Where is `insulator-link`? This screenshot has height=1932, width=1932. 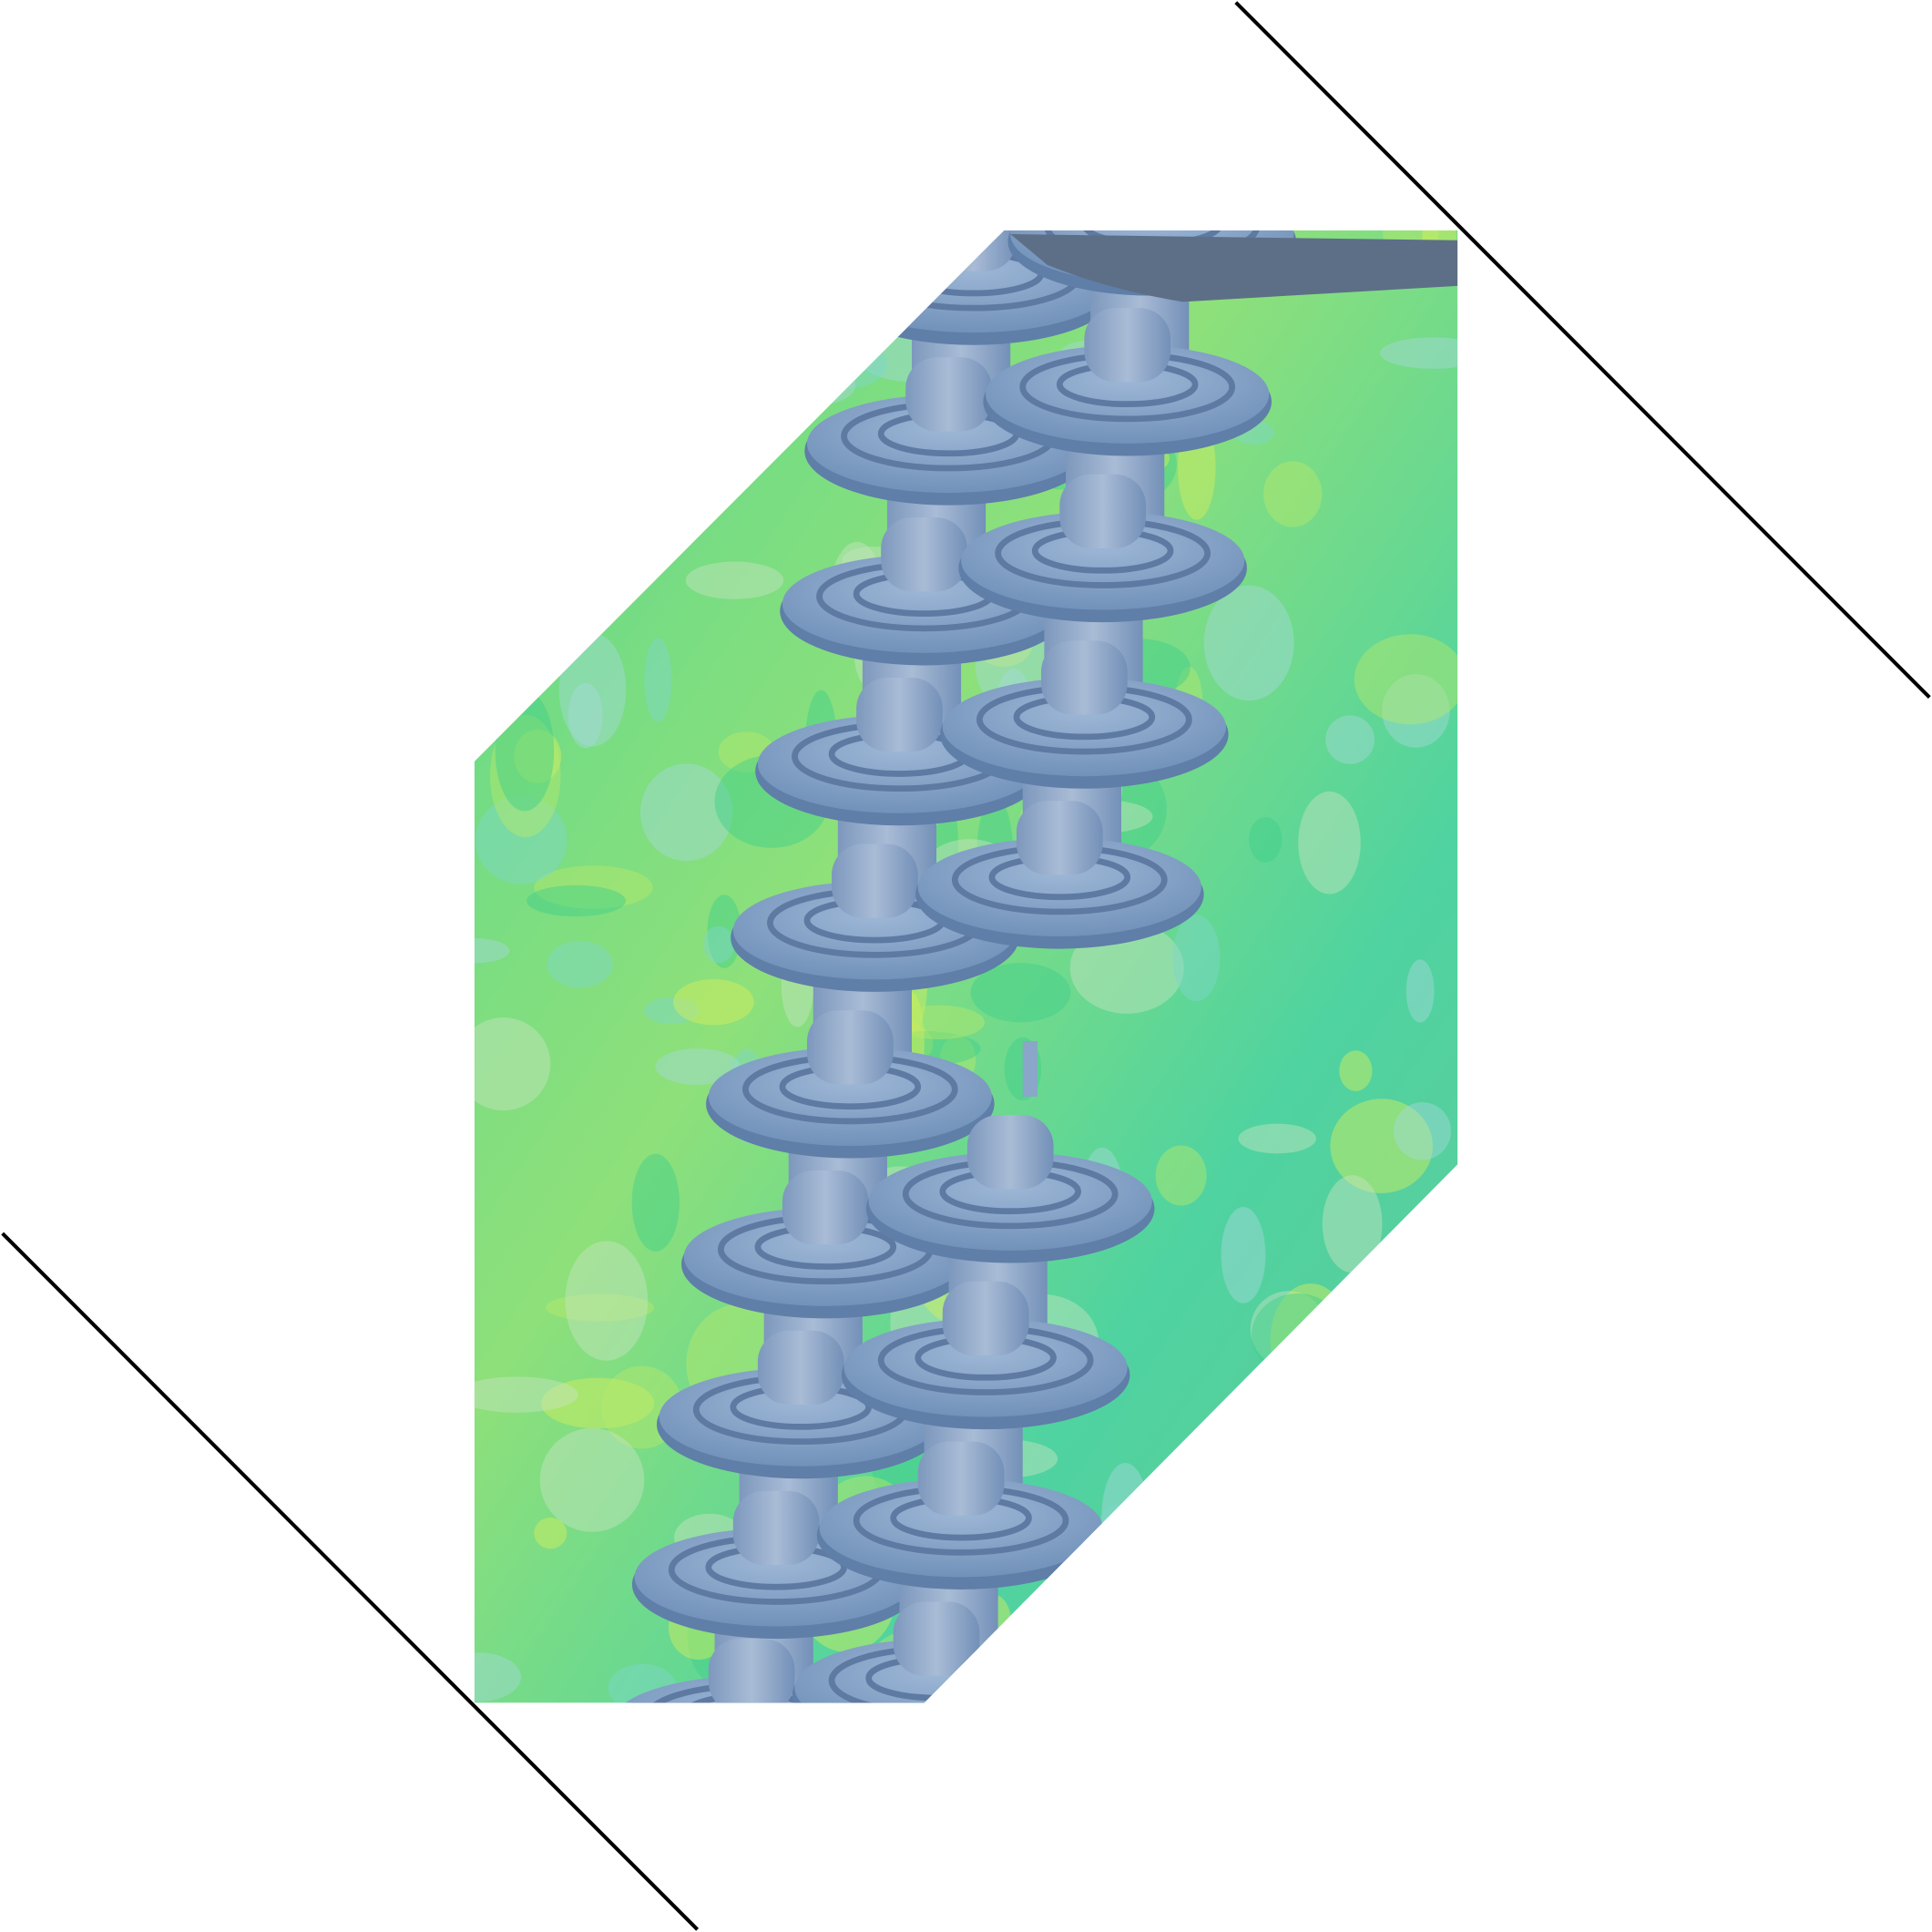 insulator-link is located at coordinates (1030, 1069).